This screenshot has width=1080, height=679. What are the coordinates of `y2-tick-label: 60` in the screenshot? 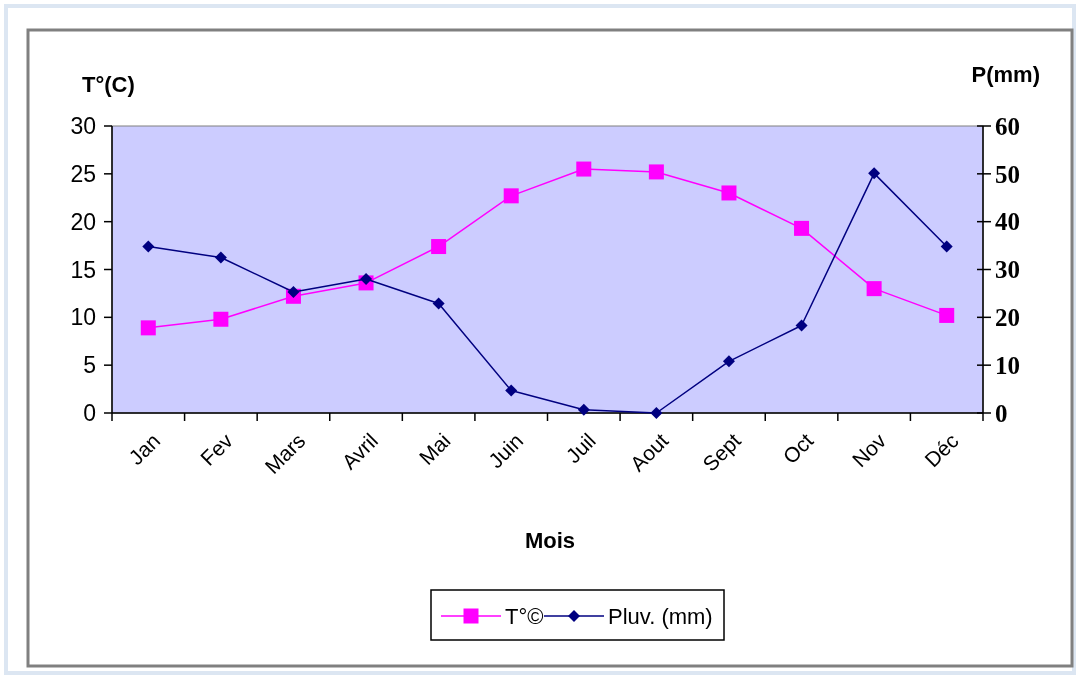 It's located at (1007, 126).